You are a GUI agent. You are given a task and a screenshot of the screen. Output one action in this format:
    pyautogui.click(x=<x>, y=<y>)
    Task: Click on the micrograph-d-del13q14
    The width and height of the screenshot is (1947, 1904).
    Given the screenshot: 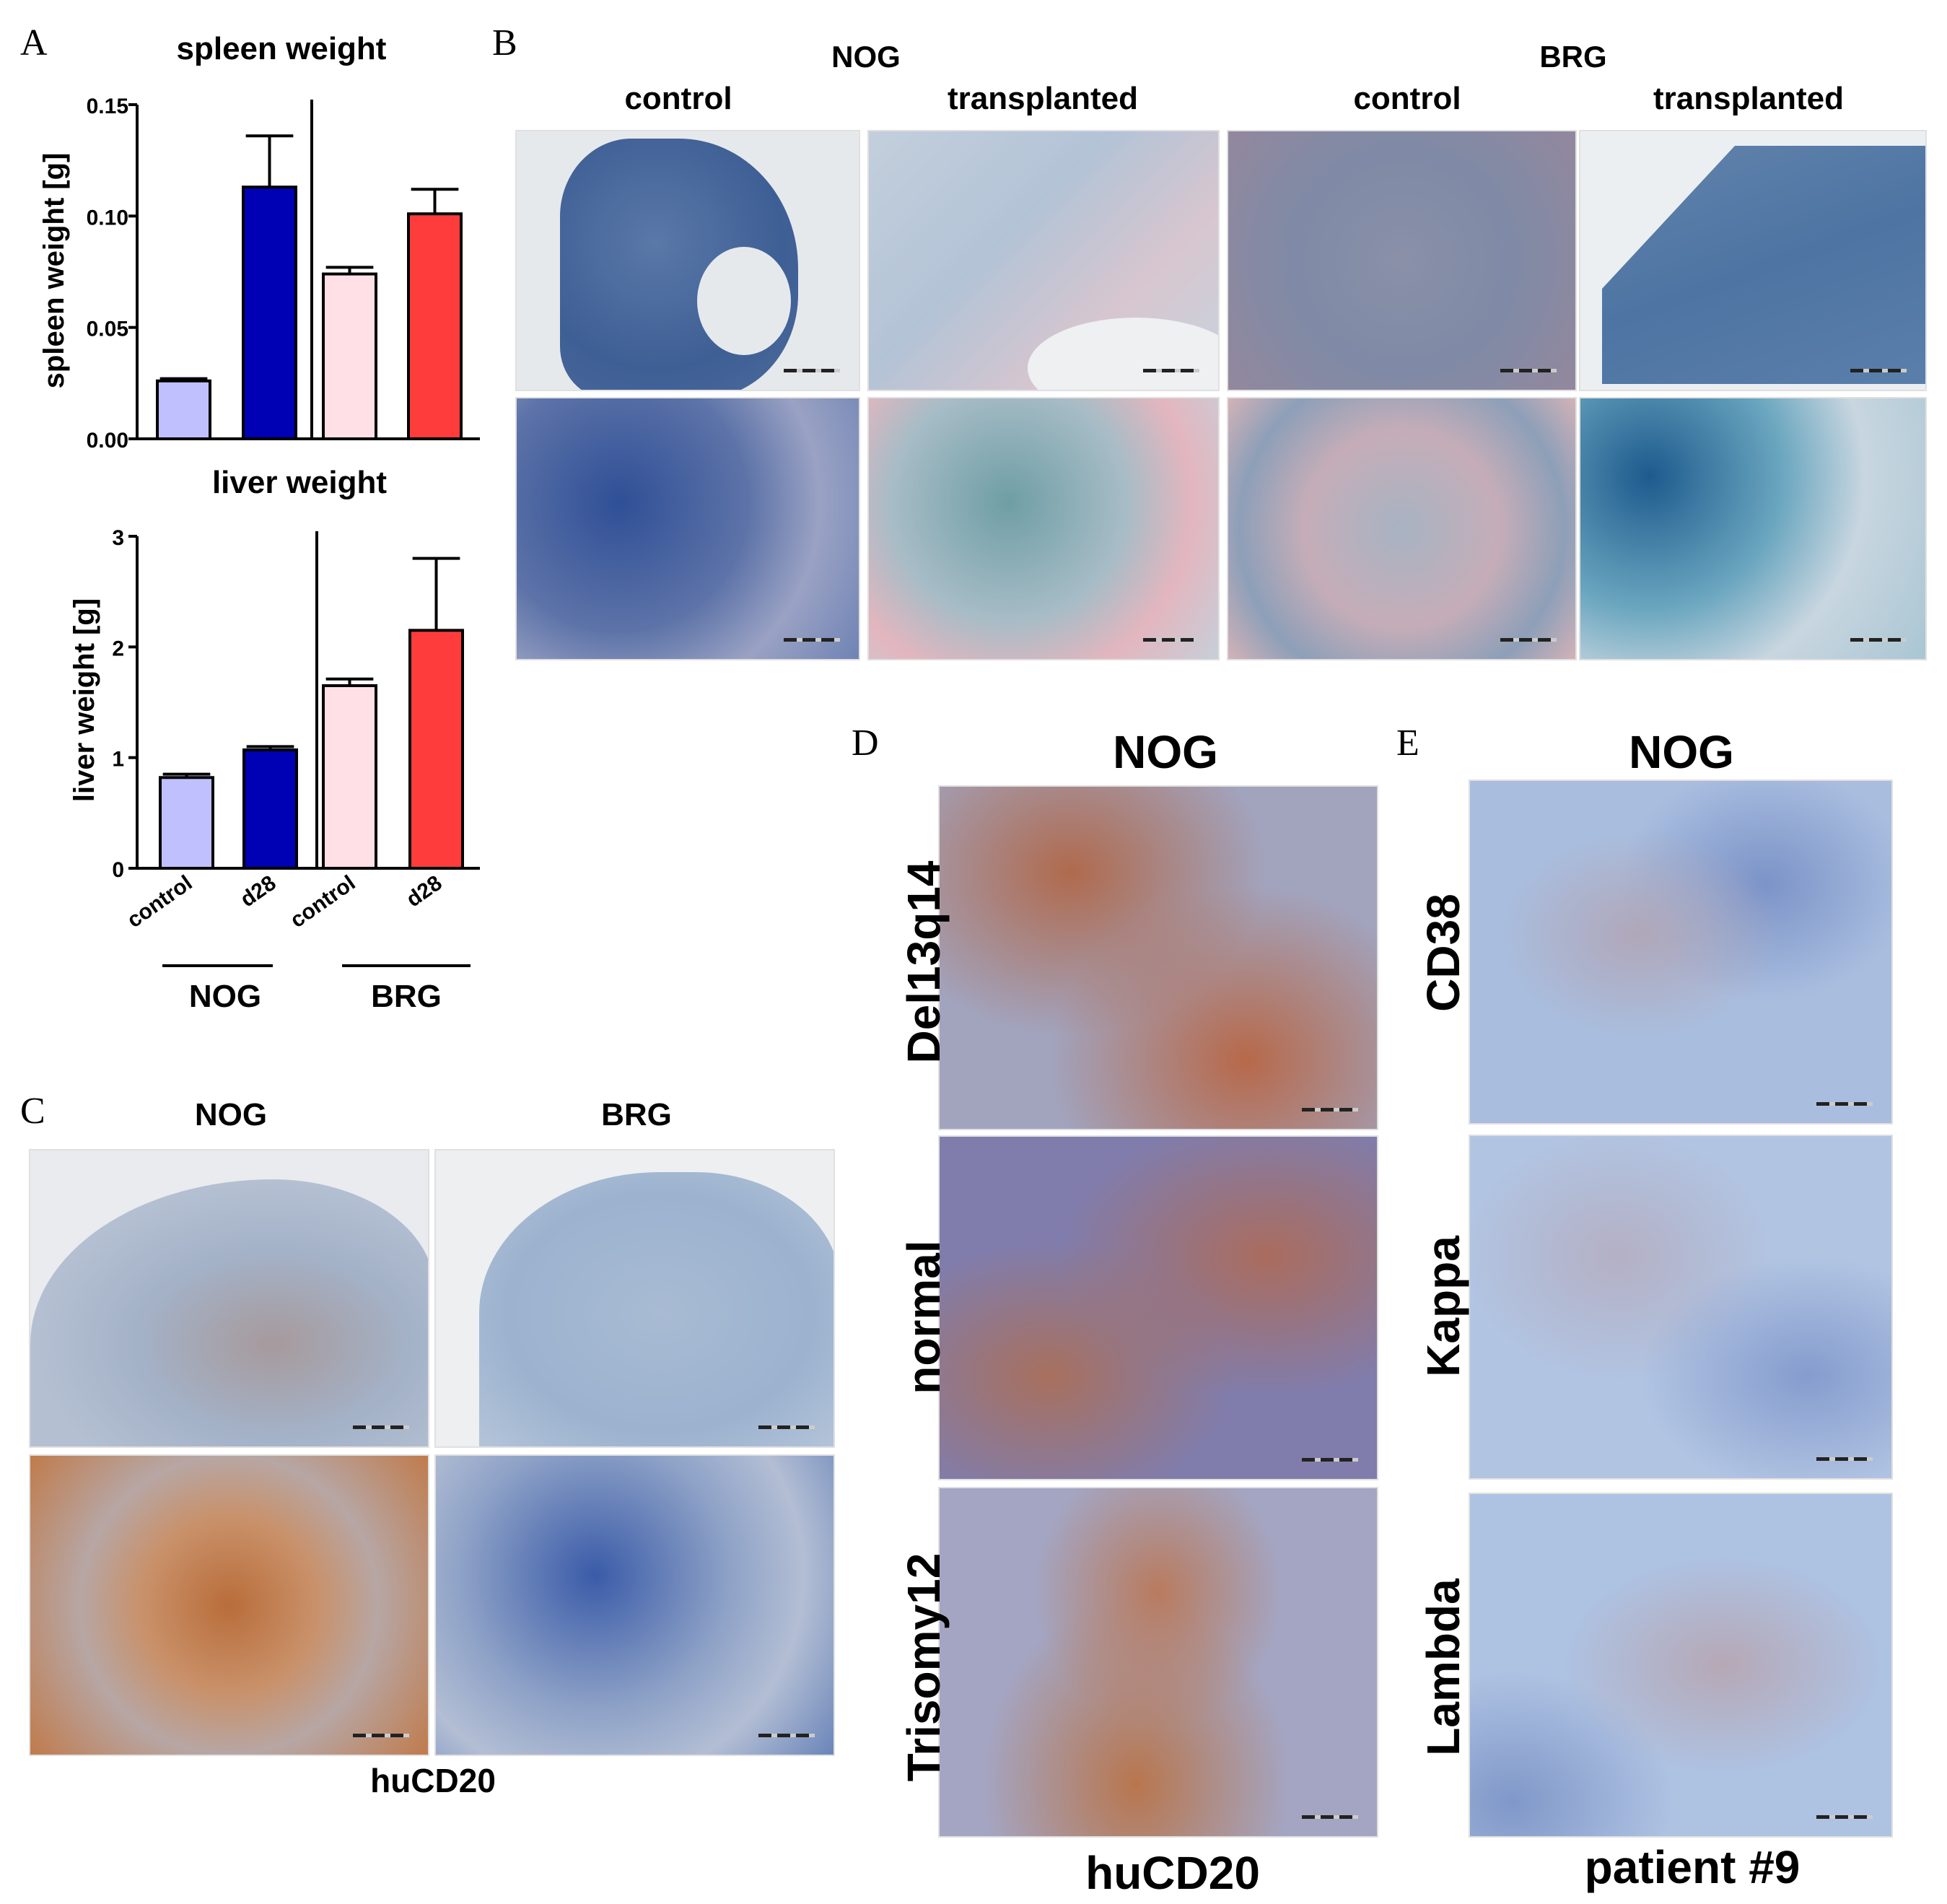 What is the action you would take?
    pyautogui.click(x=1158, y=957)
    